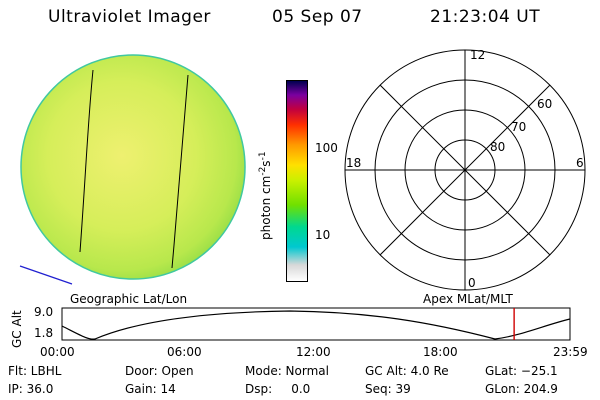 Image resolution: width=600 pixels, height=400 pixels. Describe the element at coordinates (472, 283) in the screenshot. I see `mlt-label-0: 0` at that location.